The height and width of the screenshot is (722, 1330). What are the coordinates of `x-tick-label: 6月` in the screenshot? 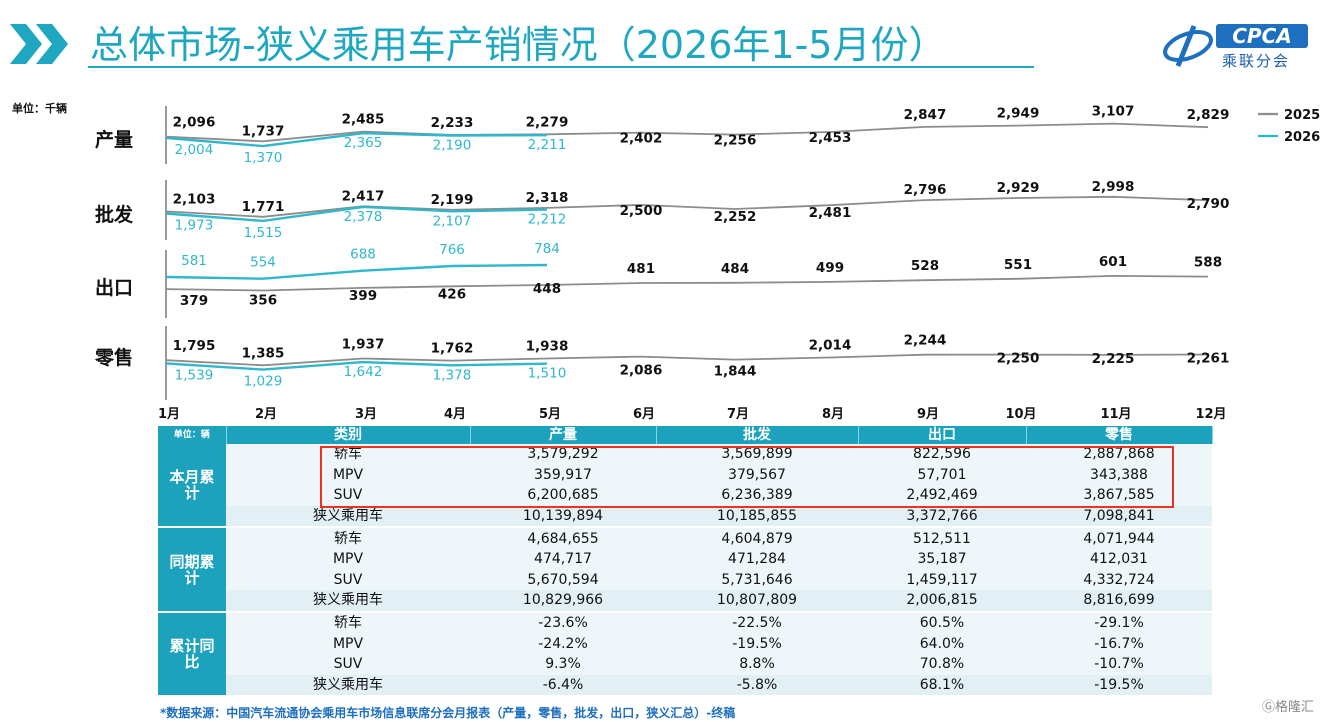 It's located at (644, 414).